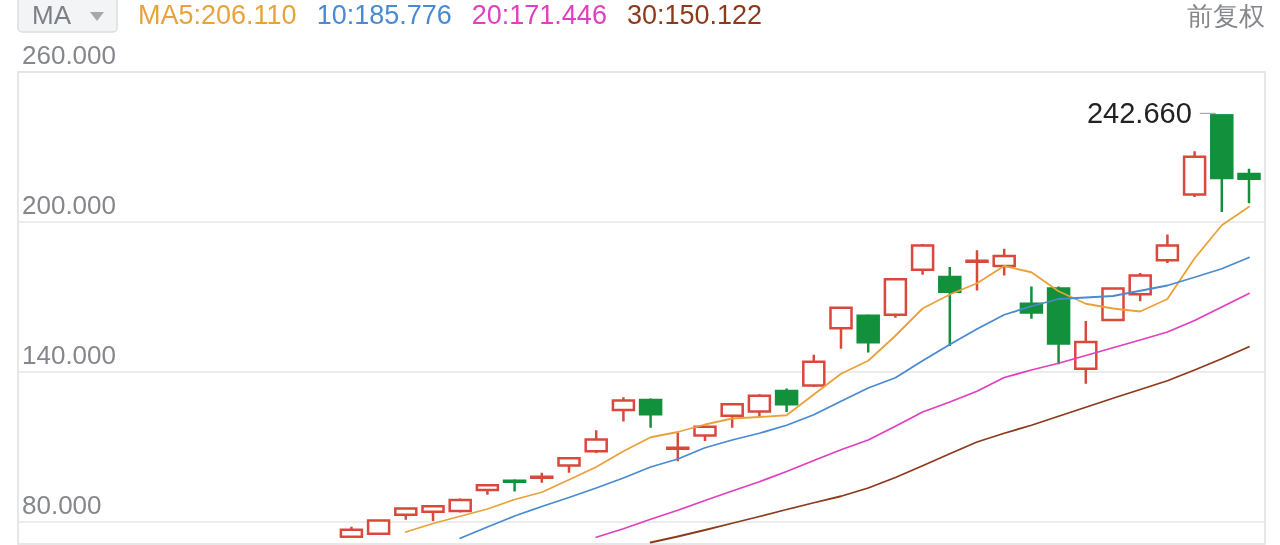  What do you see at coordinates (1139, 113) in the screenshot?
I see `annotation: 242.660` at bounding box center [1139, 113].